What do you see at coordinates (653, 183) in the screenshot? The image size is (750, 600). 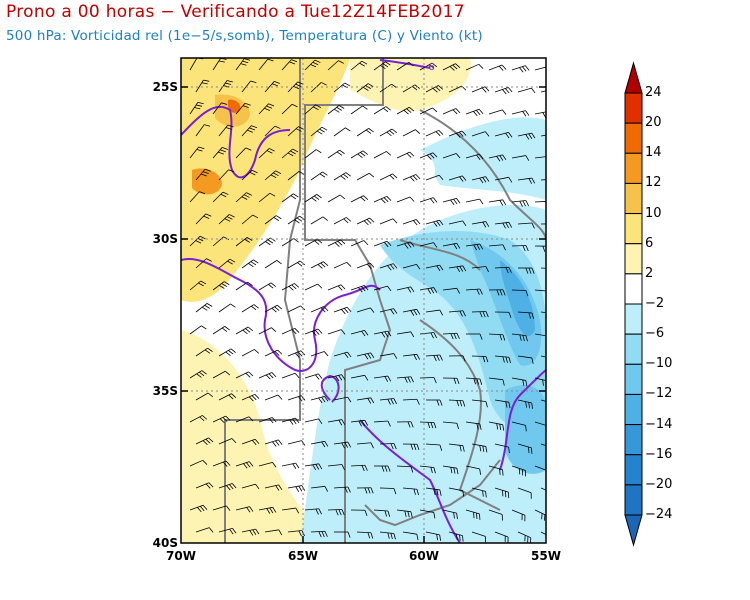 I see `colorbar-label: 12` at bounding box center [653, 183].